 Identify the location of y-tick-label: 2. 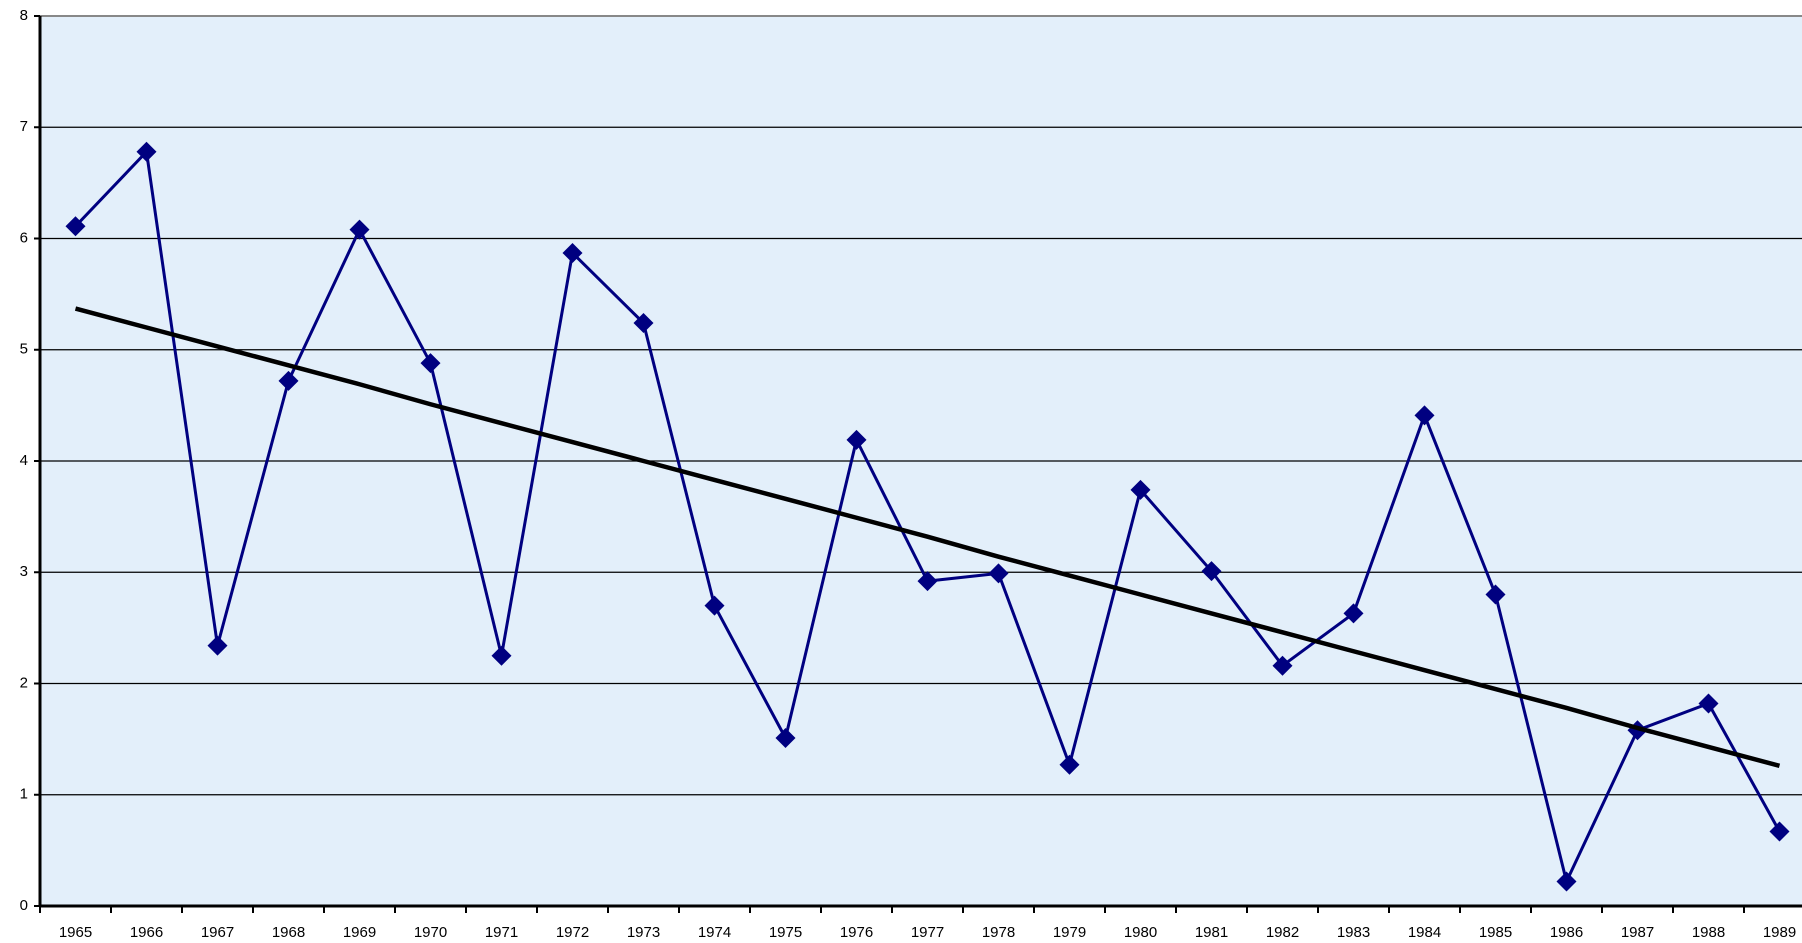
(24, 682).